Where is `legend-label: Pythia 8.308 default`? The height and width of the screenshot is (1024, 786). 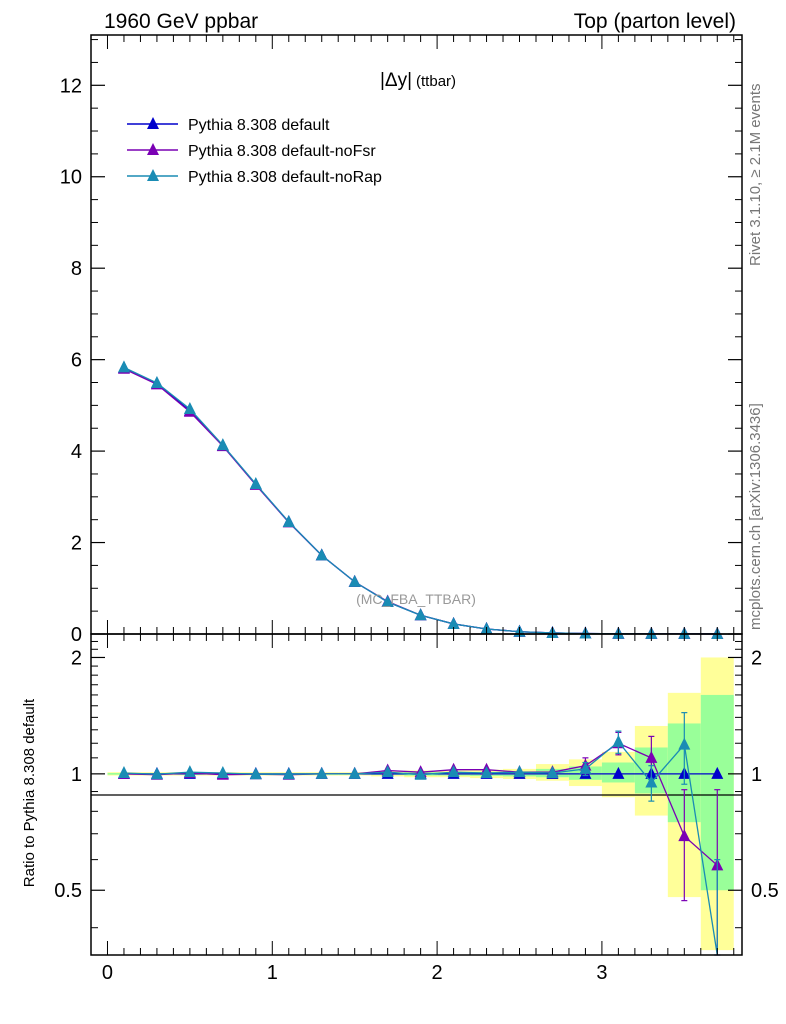
legend-label: Pythia 8.308 default is located at coordinates (259, 125).